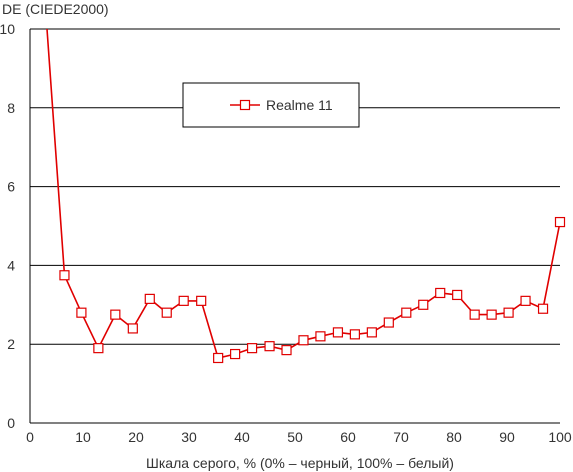 Image resolution: width=573 pixels, height=472 pixels. I want to click on x-tick-label: 100, so click(560, 437).